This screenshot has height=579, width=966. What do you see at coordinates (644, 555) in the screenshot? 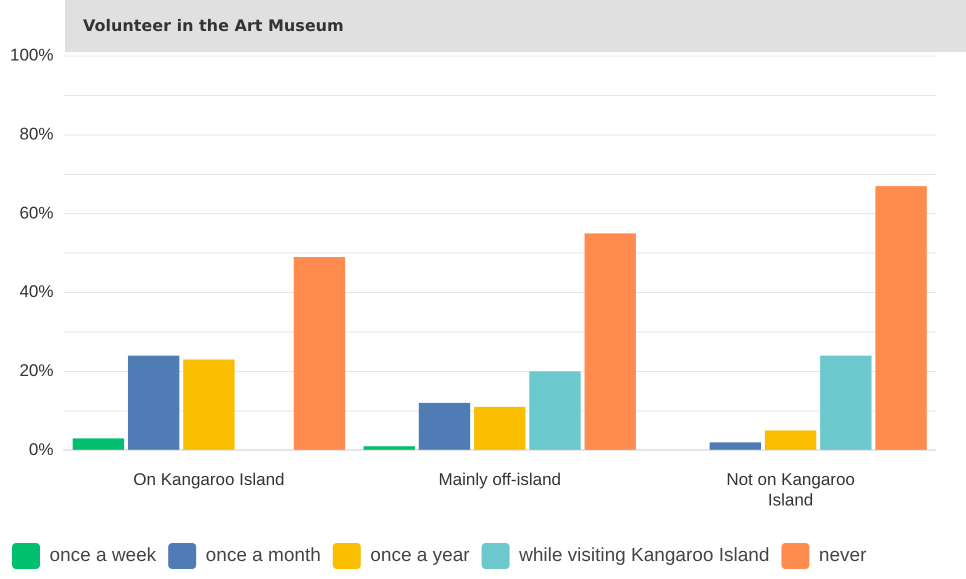
I see `legend-label: while visiting Kangaroo Island` at bounding box center [644, 555].